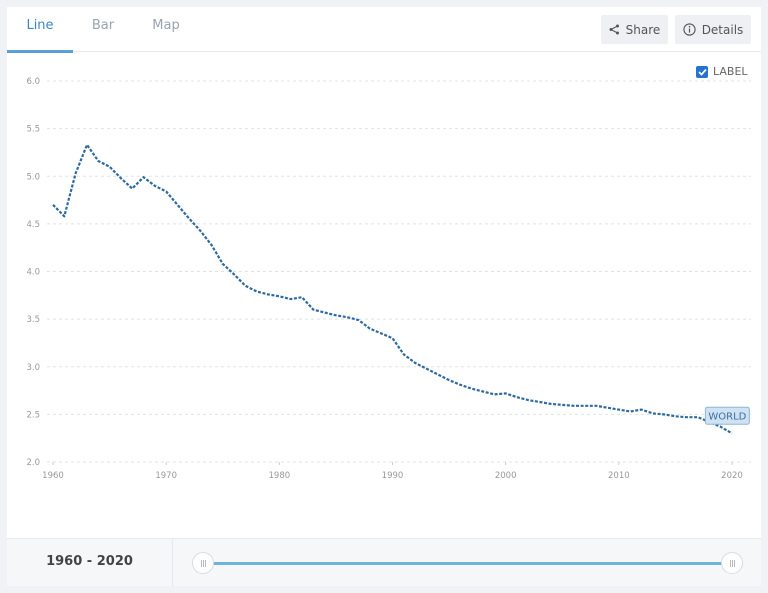 This screenshot has width=768, height=593. What do you see at coordinates (506, 476) in the screenshot?
I see `x-tick-label: 2000` at bounding box center [506, 476].